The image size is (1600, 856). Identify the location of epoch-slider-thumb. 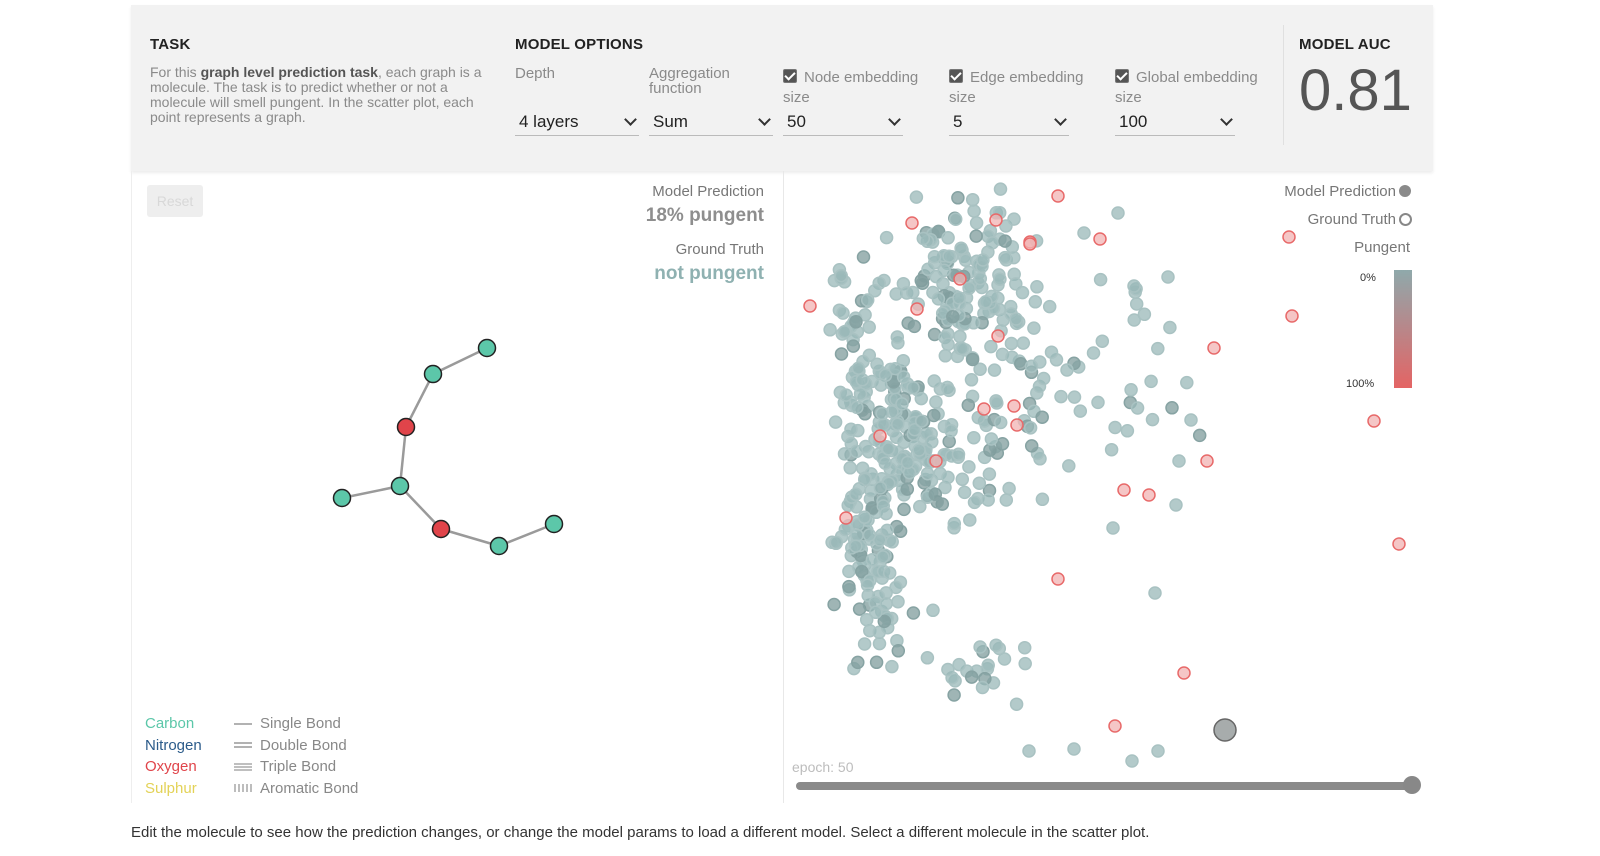
(1412, 785).